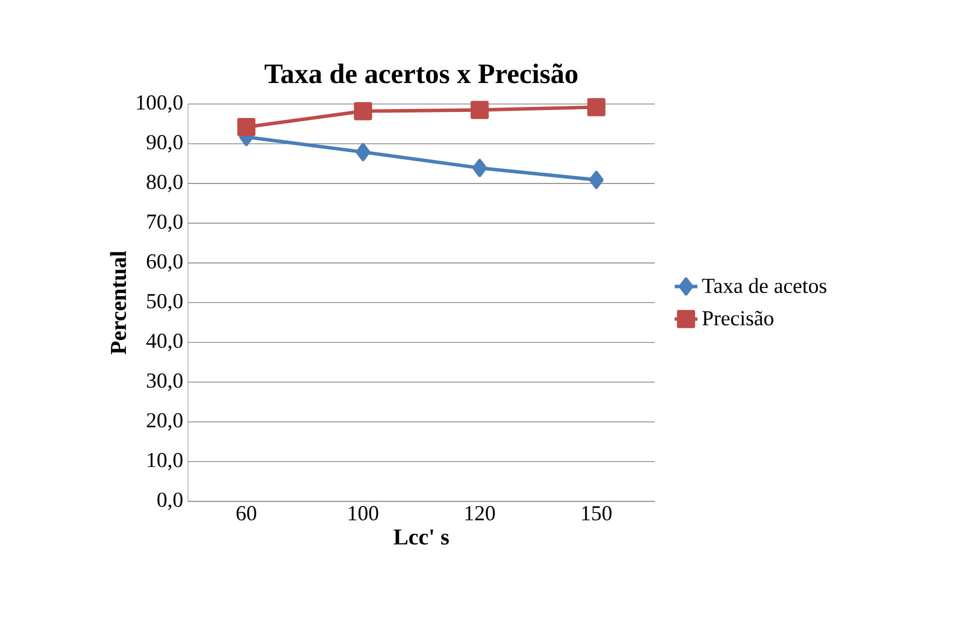 The height and width of the screenshot is (619, 964). What do you see at coordinates (164, 383) in the screenshot?
I see `y-tick-label: 30,0` at bounding box center [164, 383].